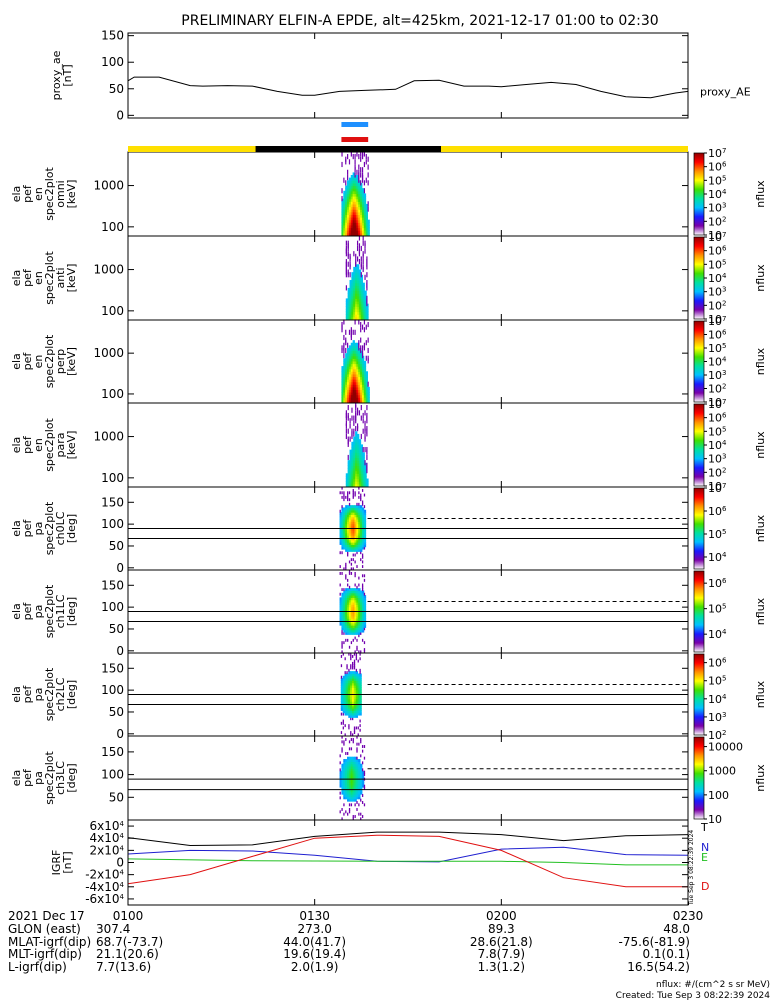 The height and width of the screenshot is (1000, 775). What do you see at coordinates (315, 967) in the screenshot?
I see `ephemeris-value: 2.0(1.9)` at bounding box center [315, 967].